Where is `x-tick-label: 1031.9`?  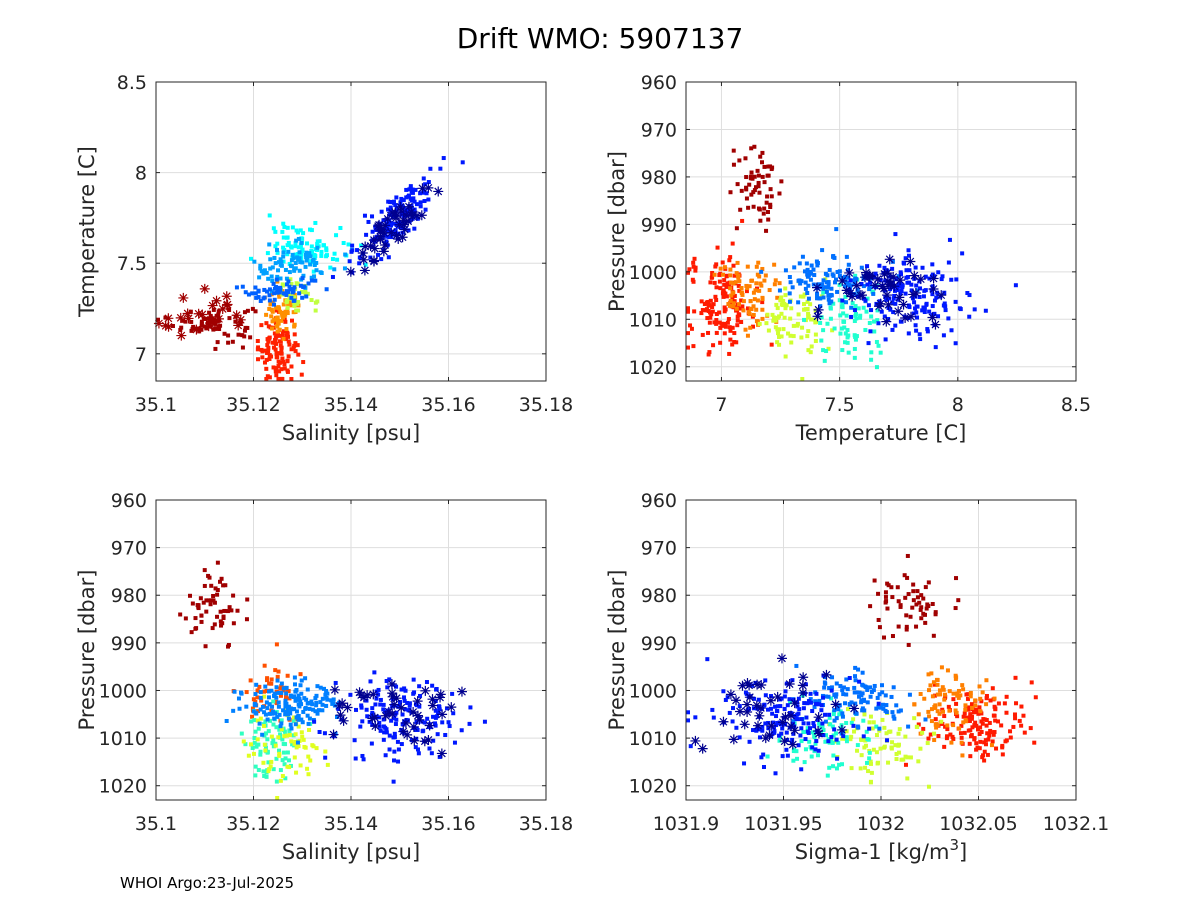
x-tick-label: 1031.9 is located at coordinates (686, 824).